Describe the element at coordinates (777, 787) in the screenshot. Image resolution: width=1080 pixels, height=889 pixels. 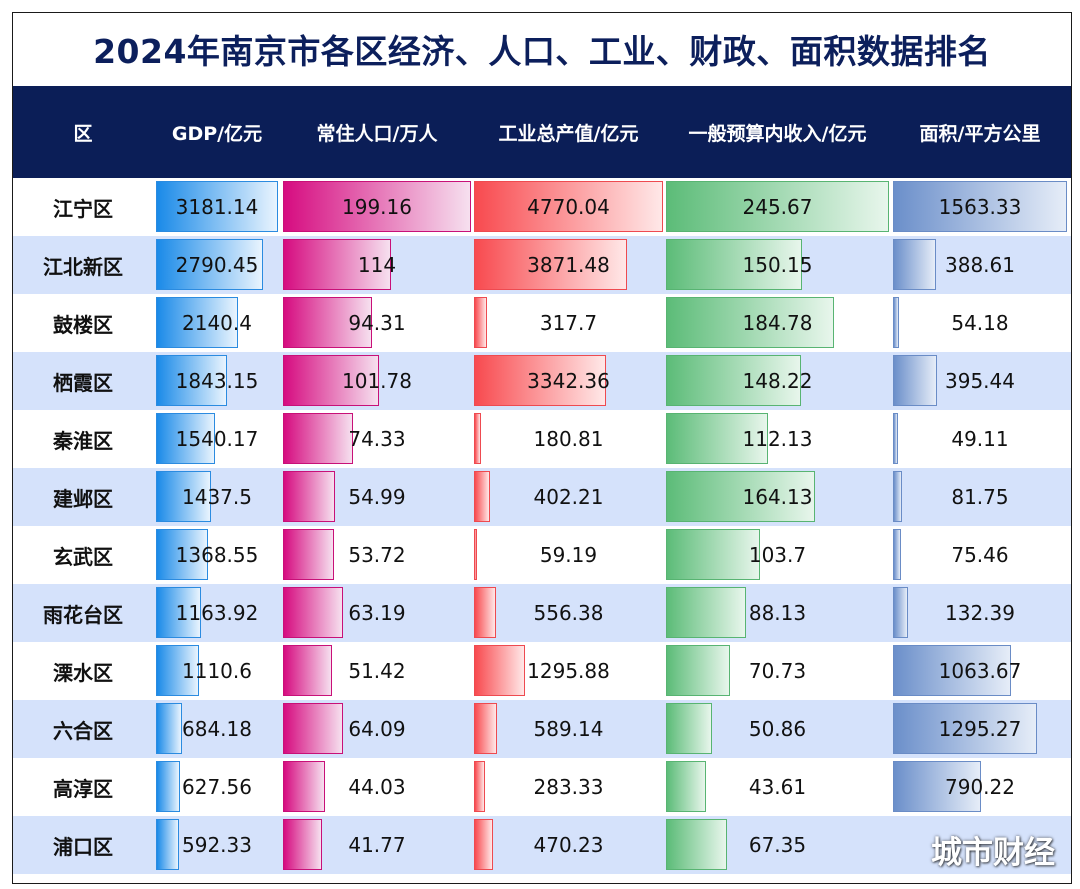
I see `value-label-rev: 43.61` at that location.